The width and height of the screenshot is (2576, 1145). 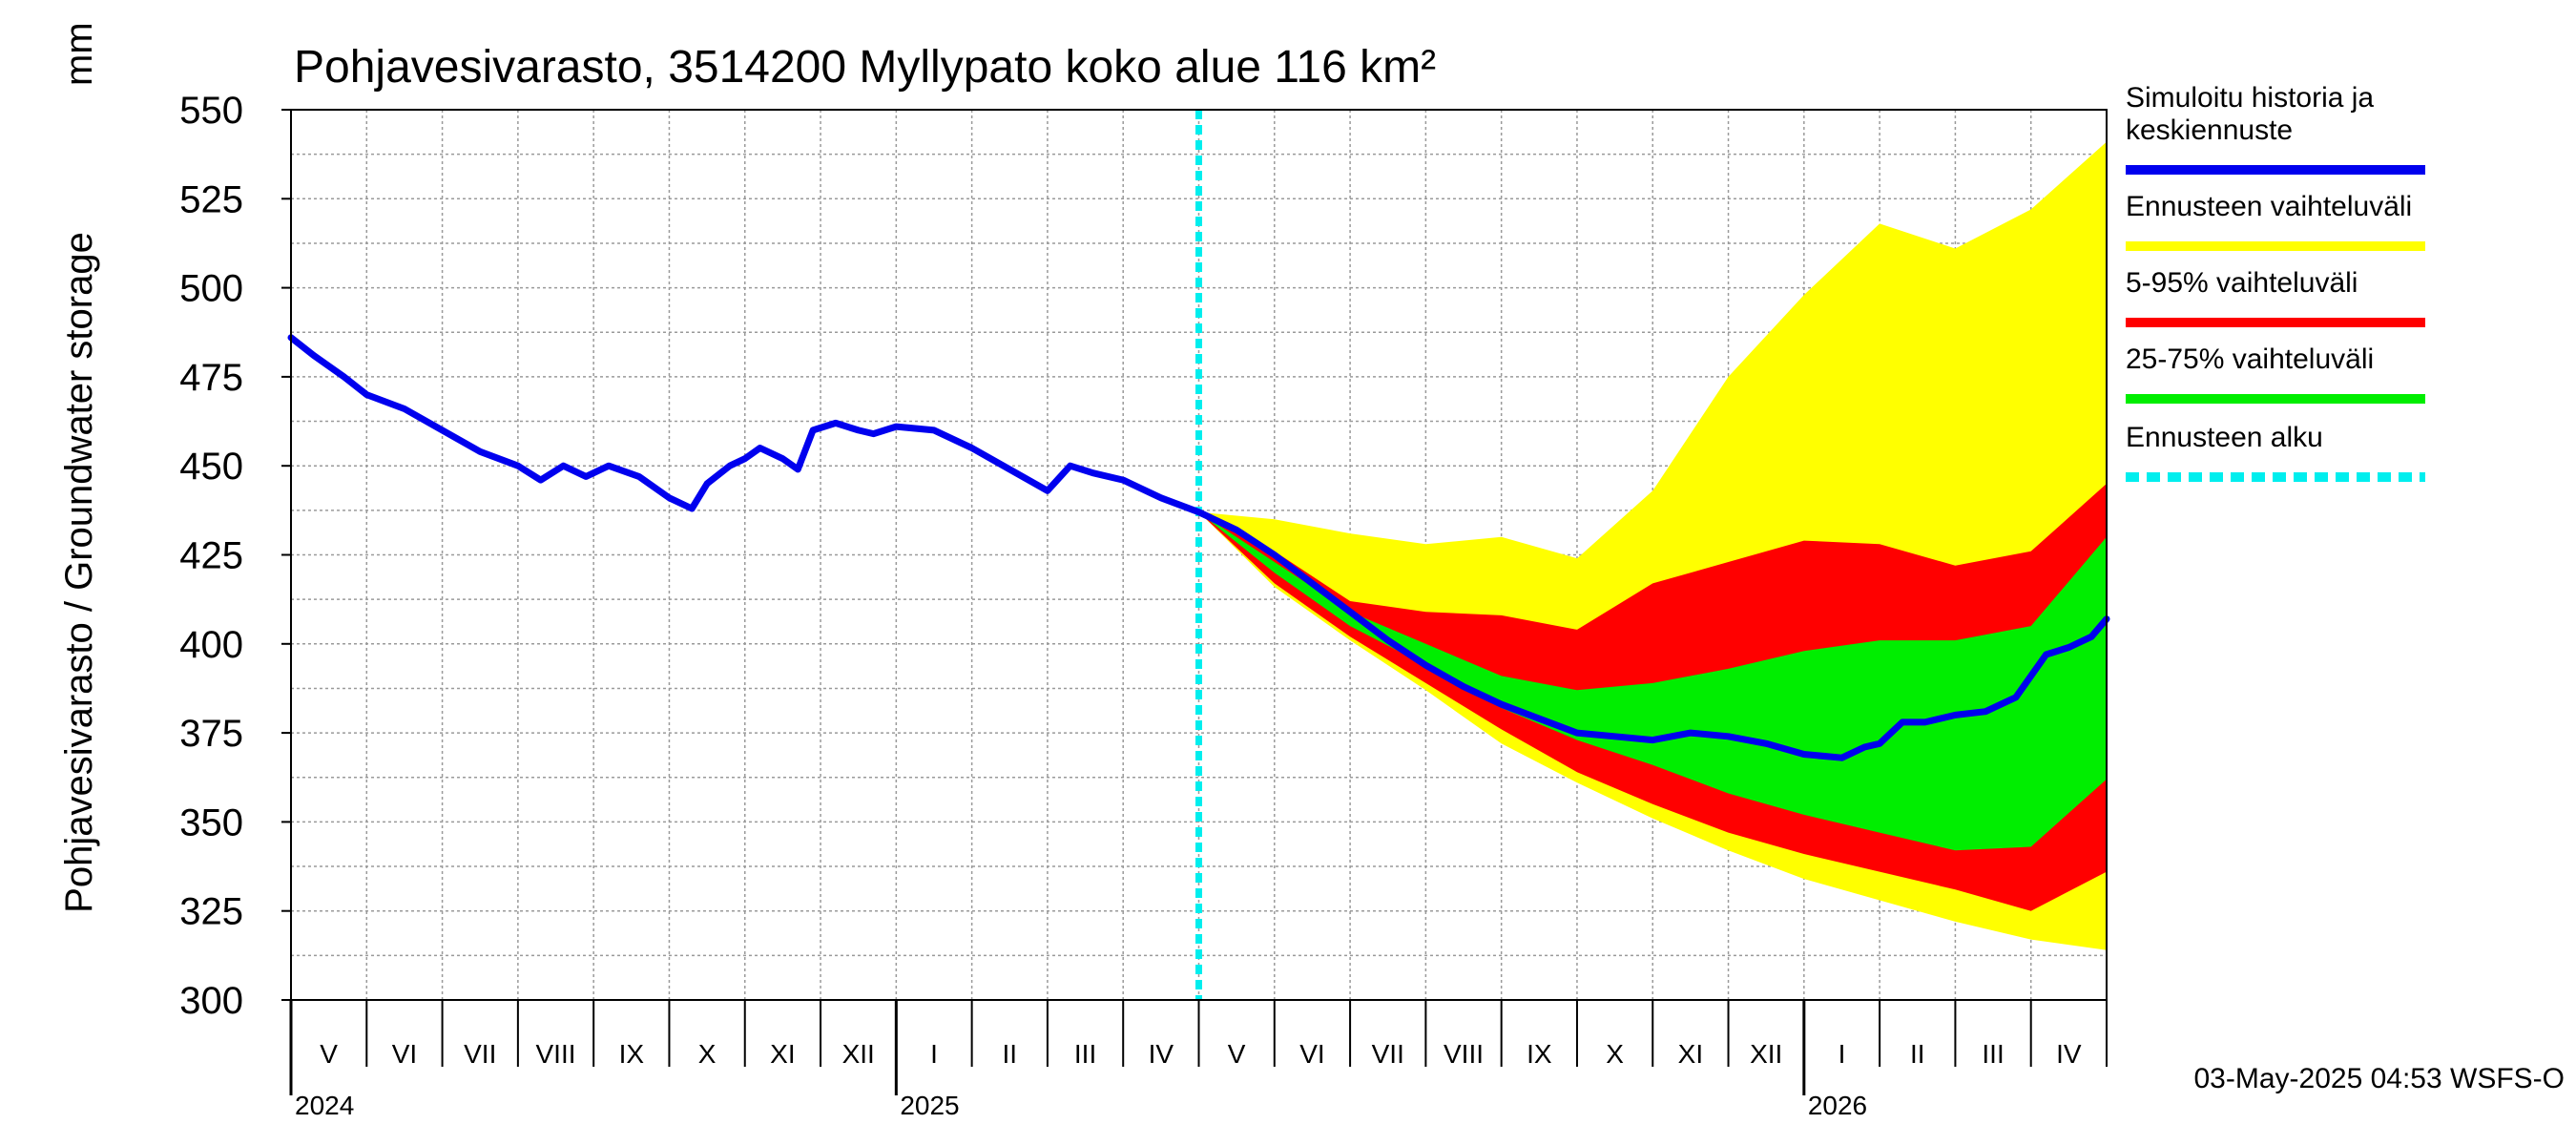 I want to click on y-tick-label: 300, so click(x=211, y=1001).